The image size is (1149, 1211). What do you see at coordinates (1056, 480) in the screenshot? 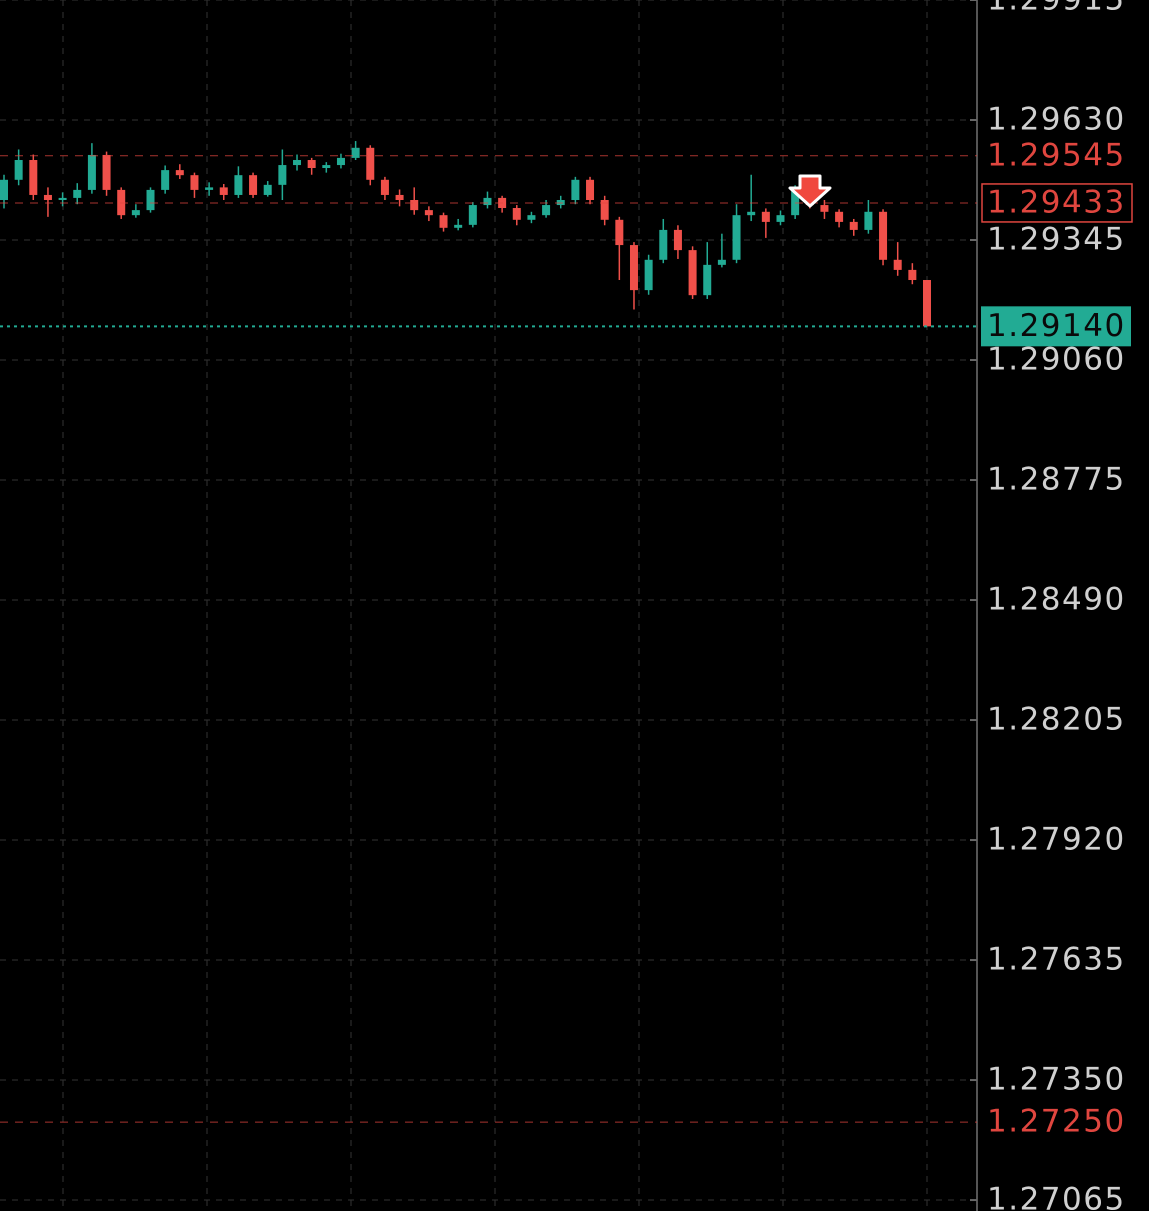
I see `y-tick-label: 1.28775` at bounding box center [1056, 480].